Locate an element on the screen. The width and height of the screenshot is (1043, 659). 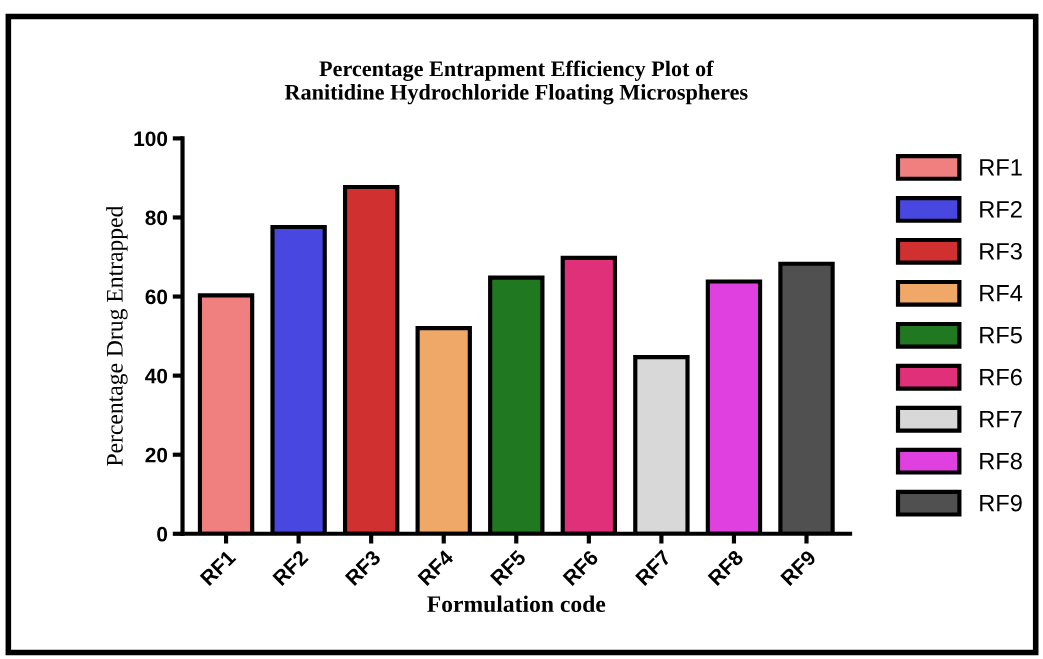
x-tick-label: RF6 is located at coordinates (581, 568).